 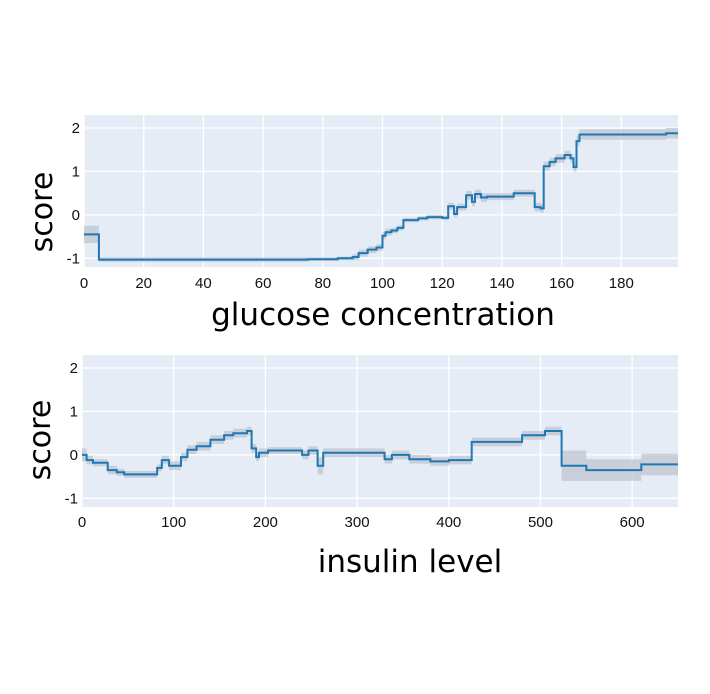 I want to click on chart2-score-line, so click(x=380, y=453).